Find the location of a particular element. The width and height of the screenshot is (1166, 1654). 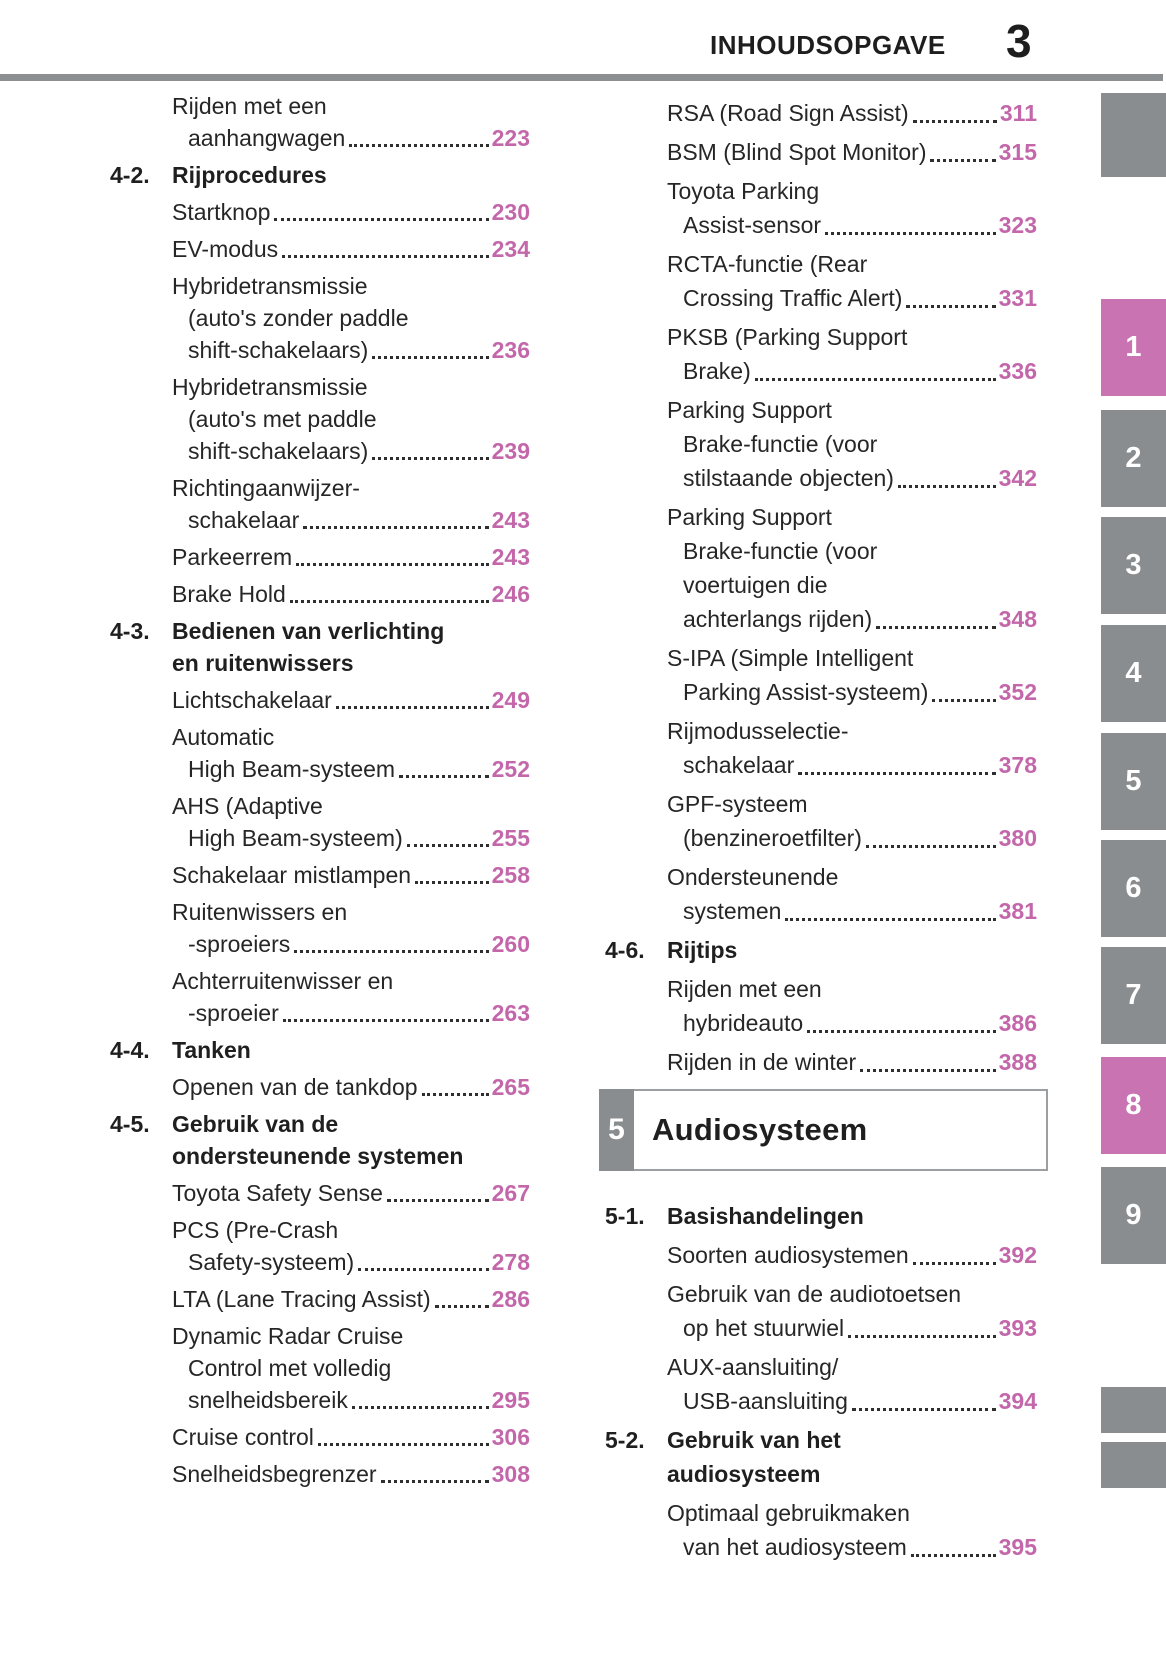

toc-entry: Snelheidsbegrenzer 308 is located at coordinates (320, 1474).